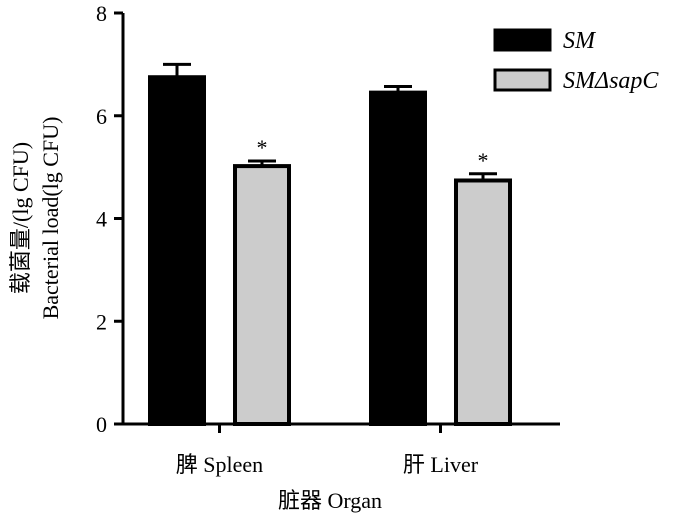 This screenshot has width=700, height=518. Describe the element at coordinates (101, 116) in the screenshot. I see `y-tick-label: 6` at that location.